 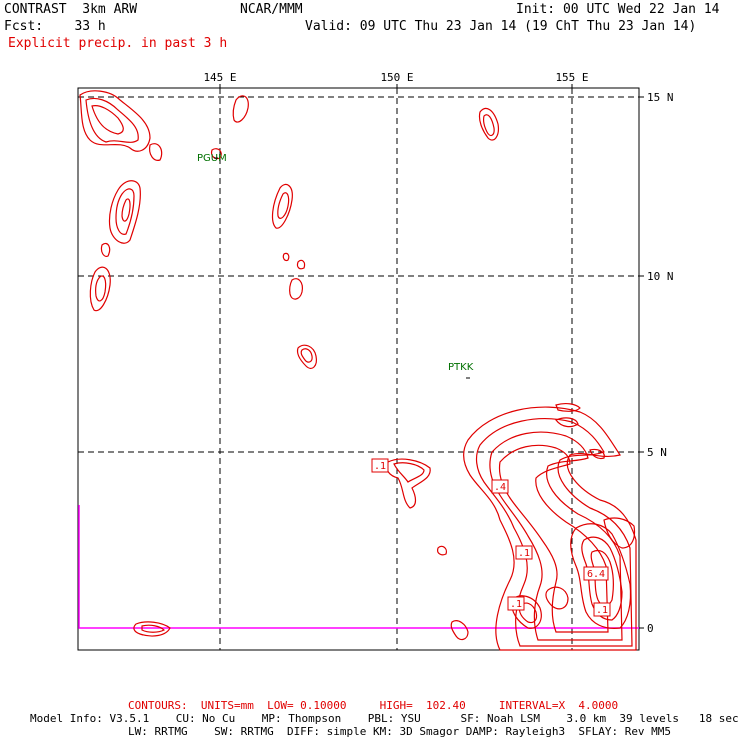 I want to click on contour-label-3: .1, so click(x=524, y=553).